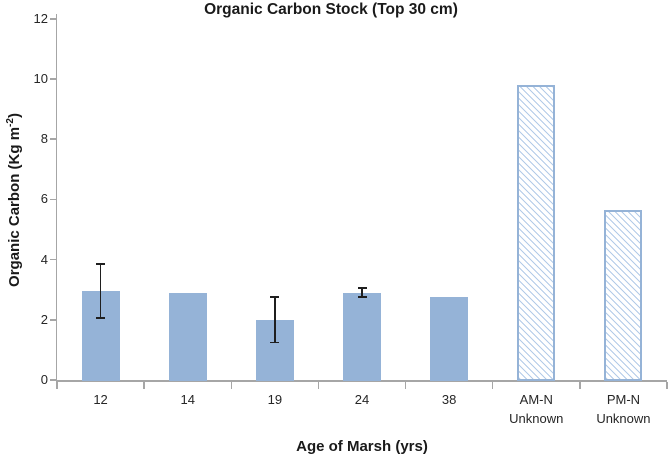  Describe the element at coordinates (44, 199) in the screenshot. I see `y-tick-label: 6` at that location.